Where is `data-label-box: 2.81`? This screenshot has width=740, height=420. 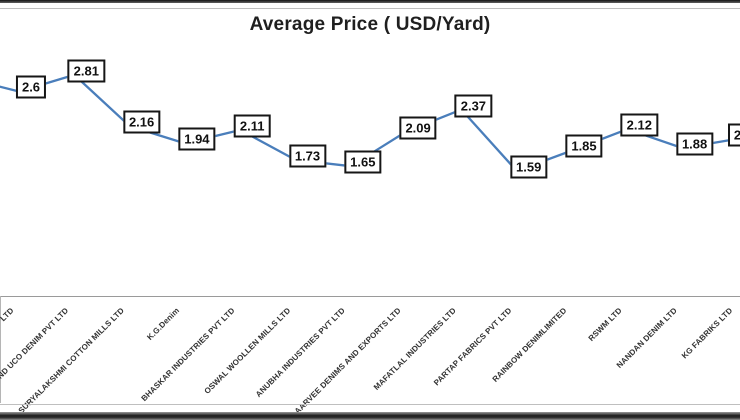
data-label-box: 2.81 is located at coordinates (86, 71).